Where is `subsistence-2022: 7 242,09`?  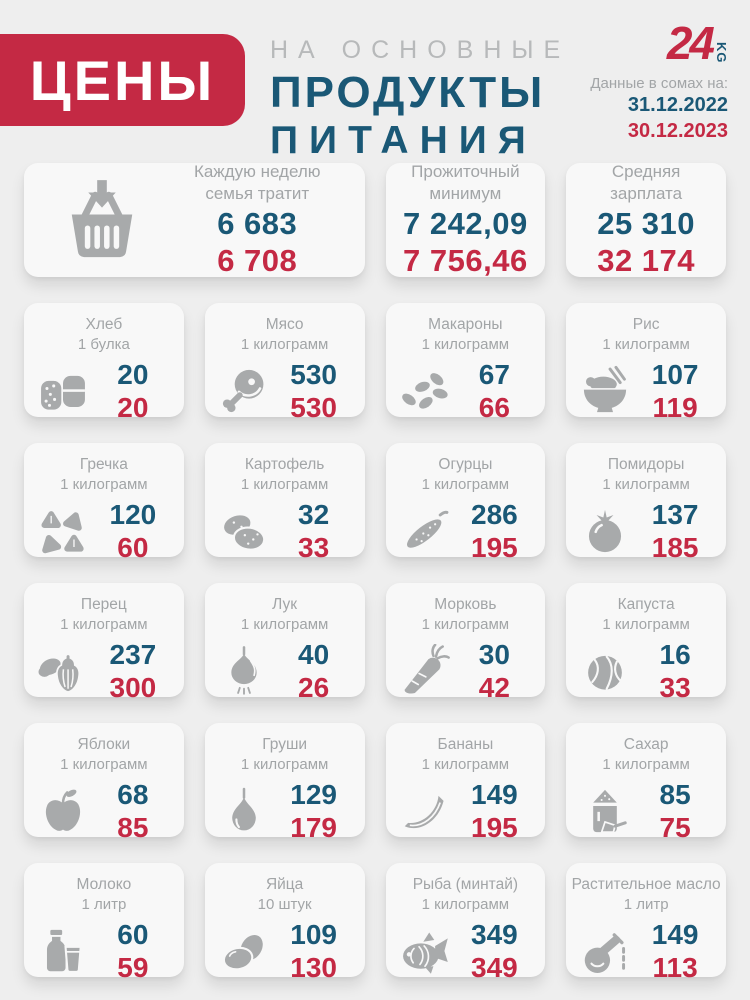 subsistence-2022: 7 242,09 is located at coordinates (465, 223).